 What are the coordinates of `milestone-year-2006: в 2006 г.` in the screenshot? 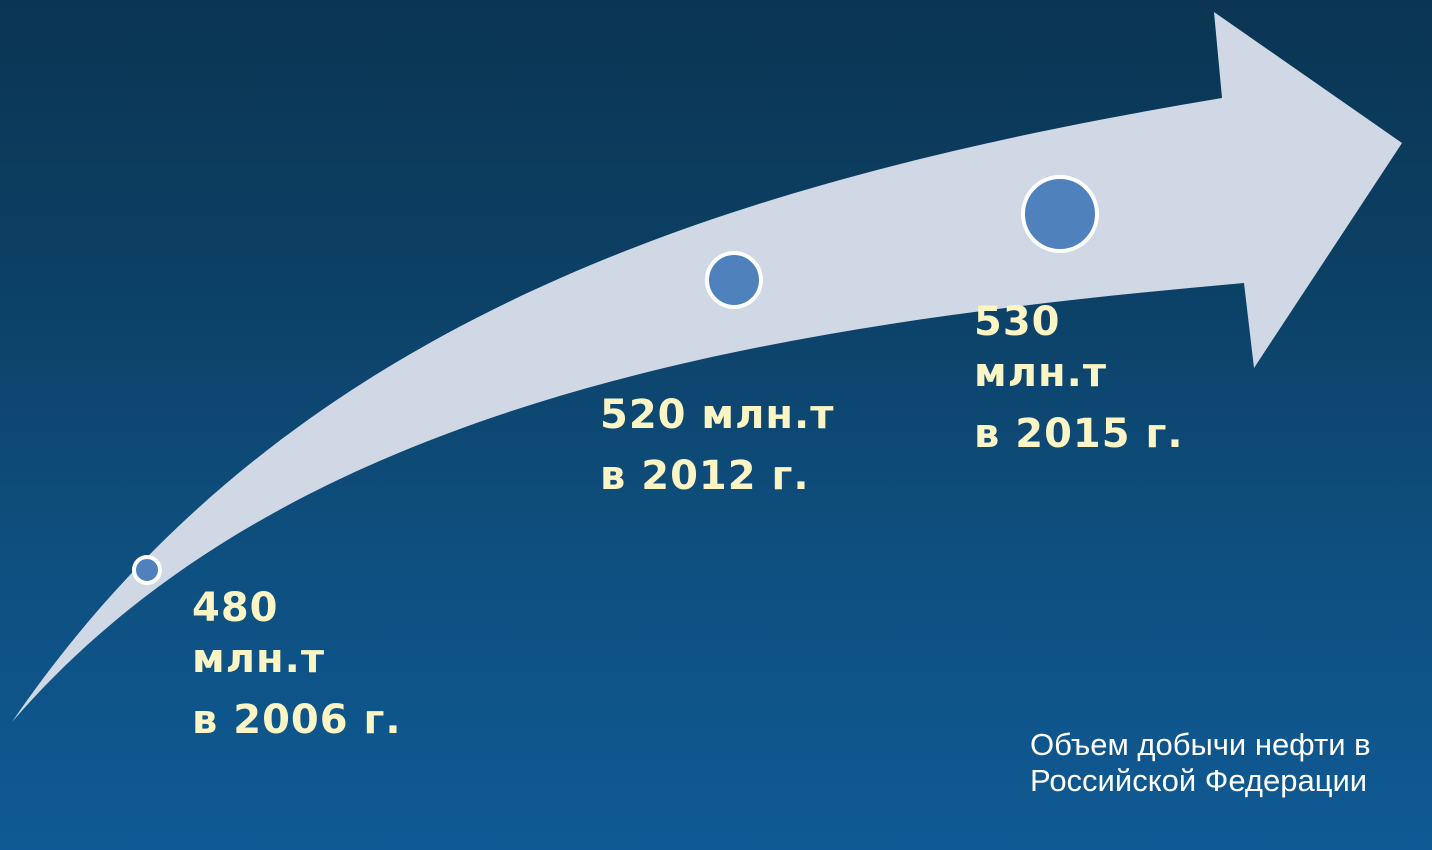 It's located at (297, 720).